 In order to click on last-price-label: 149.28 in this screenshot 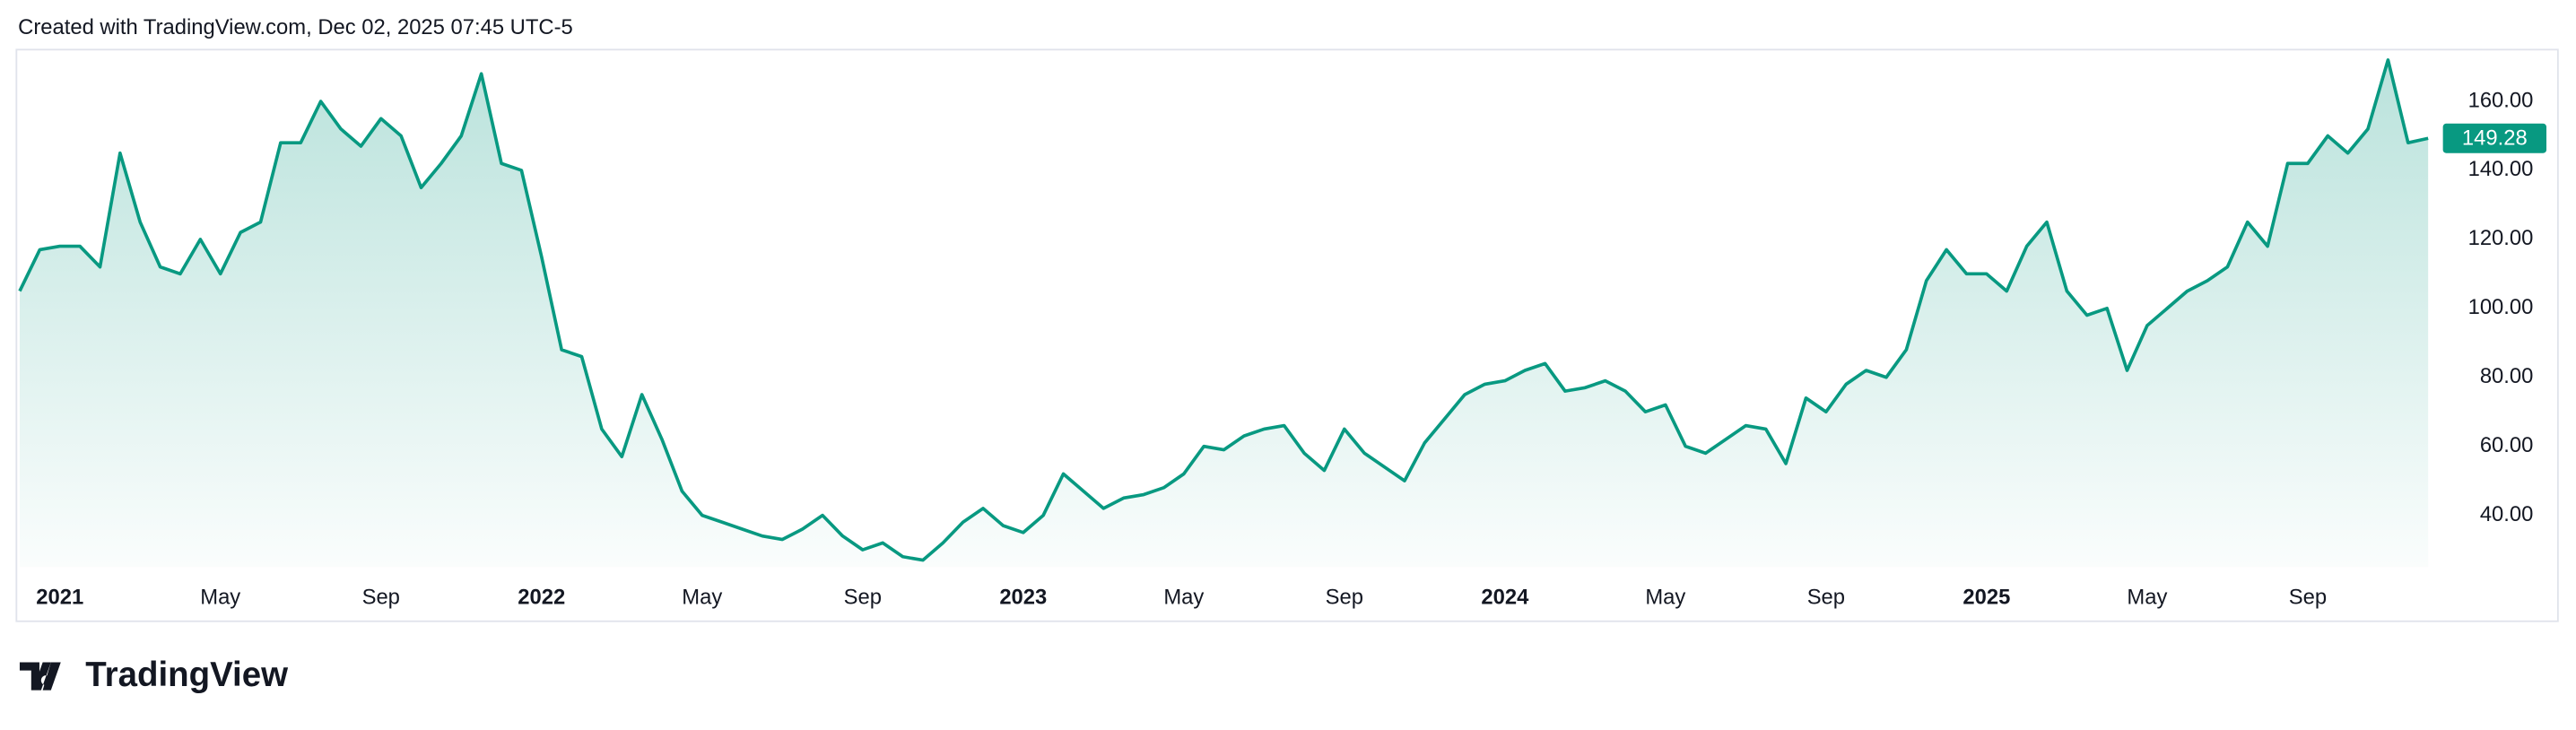, I will do `click(2495, 138)`.